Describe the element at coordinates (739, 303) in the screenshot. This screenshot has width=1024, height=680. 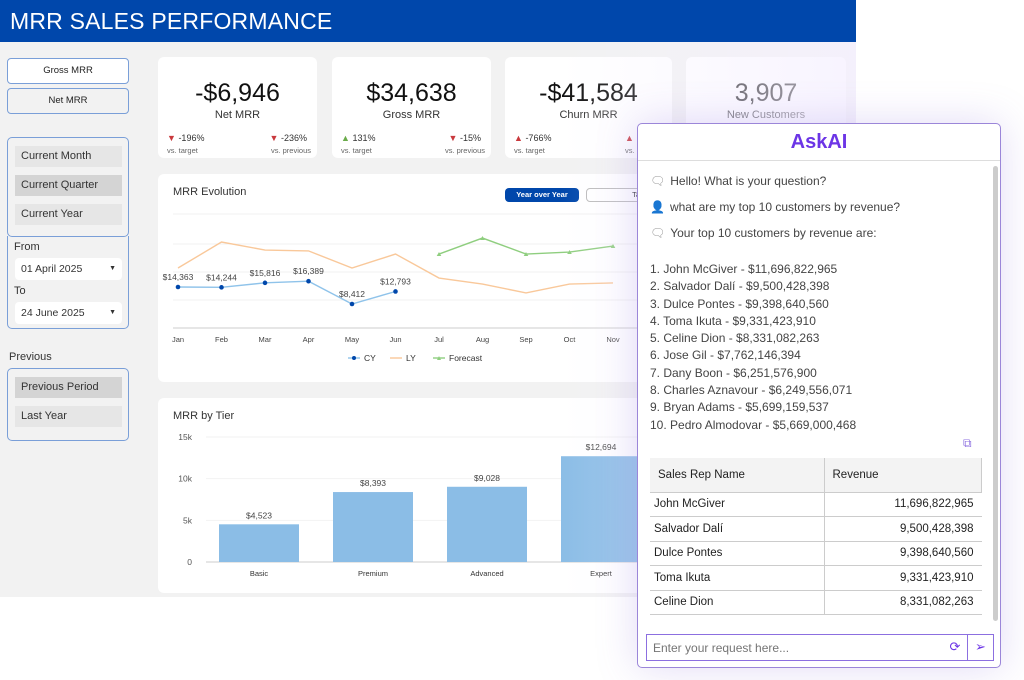
I see `customer-list-item: 3. Dulce Pontes - $9,398,640,560` at that location.